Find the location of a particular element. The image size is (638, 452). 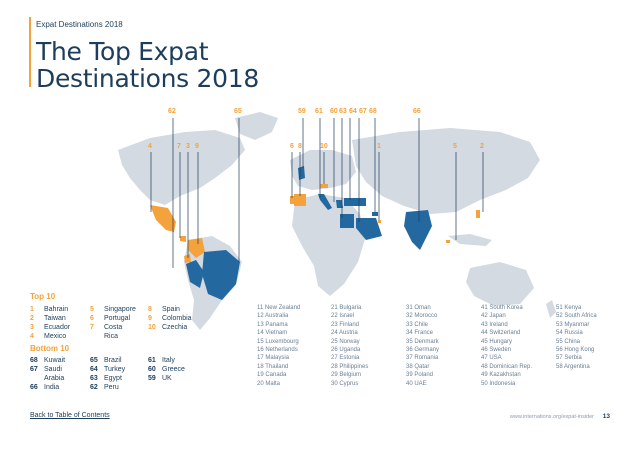

top10-row: 5 Singapore is located at coordinates (113, 309).